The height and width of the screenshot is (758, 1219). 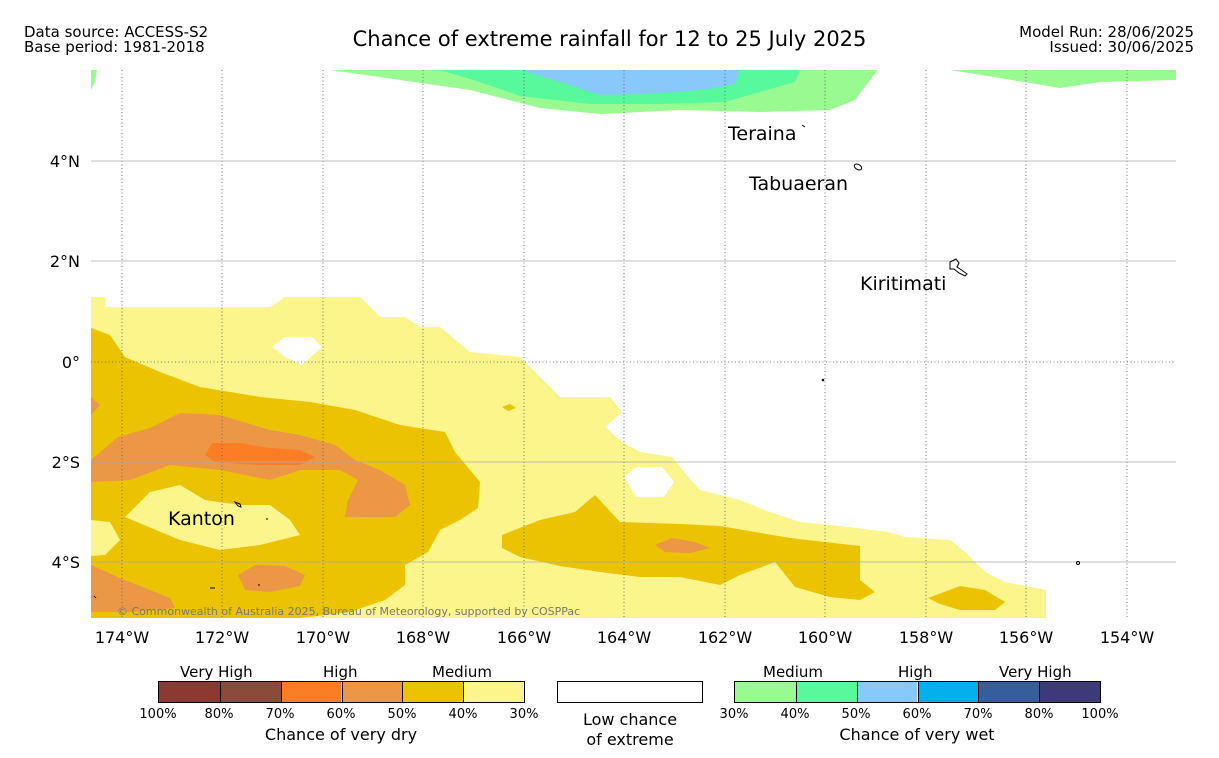 I want to click on legend-dry-caption: Chance of very dry, so click(x=341, y=734).